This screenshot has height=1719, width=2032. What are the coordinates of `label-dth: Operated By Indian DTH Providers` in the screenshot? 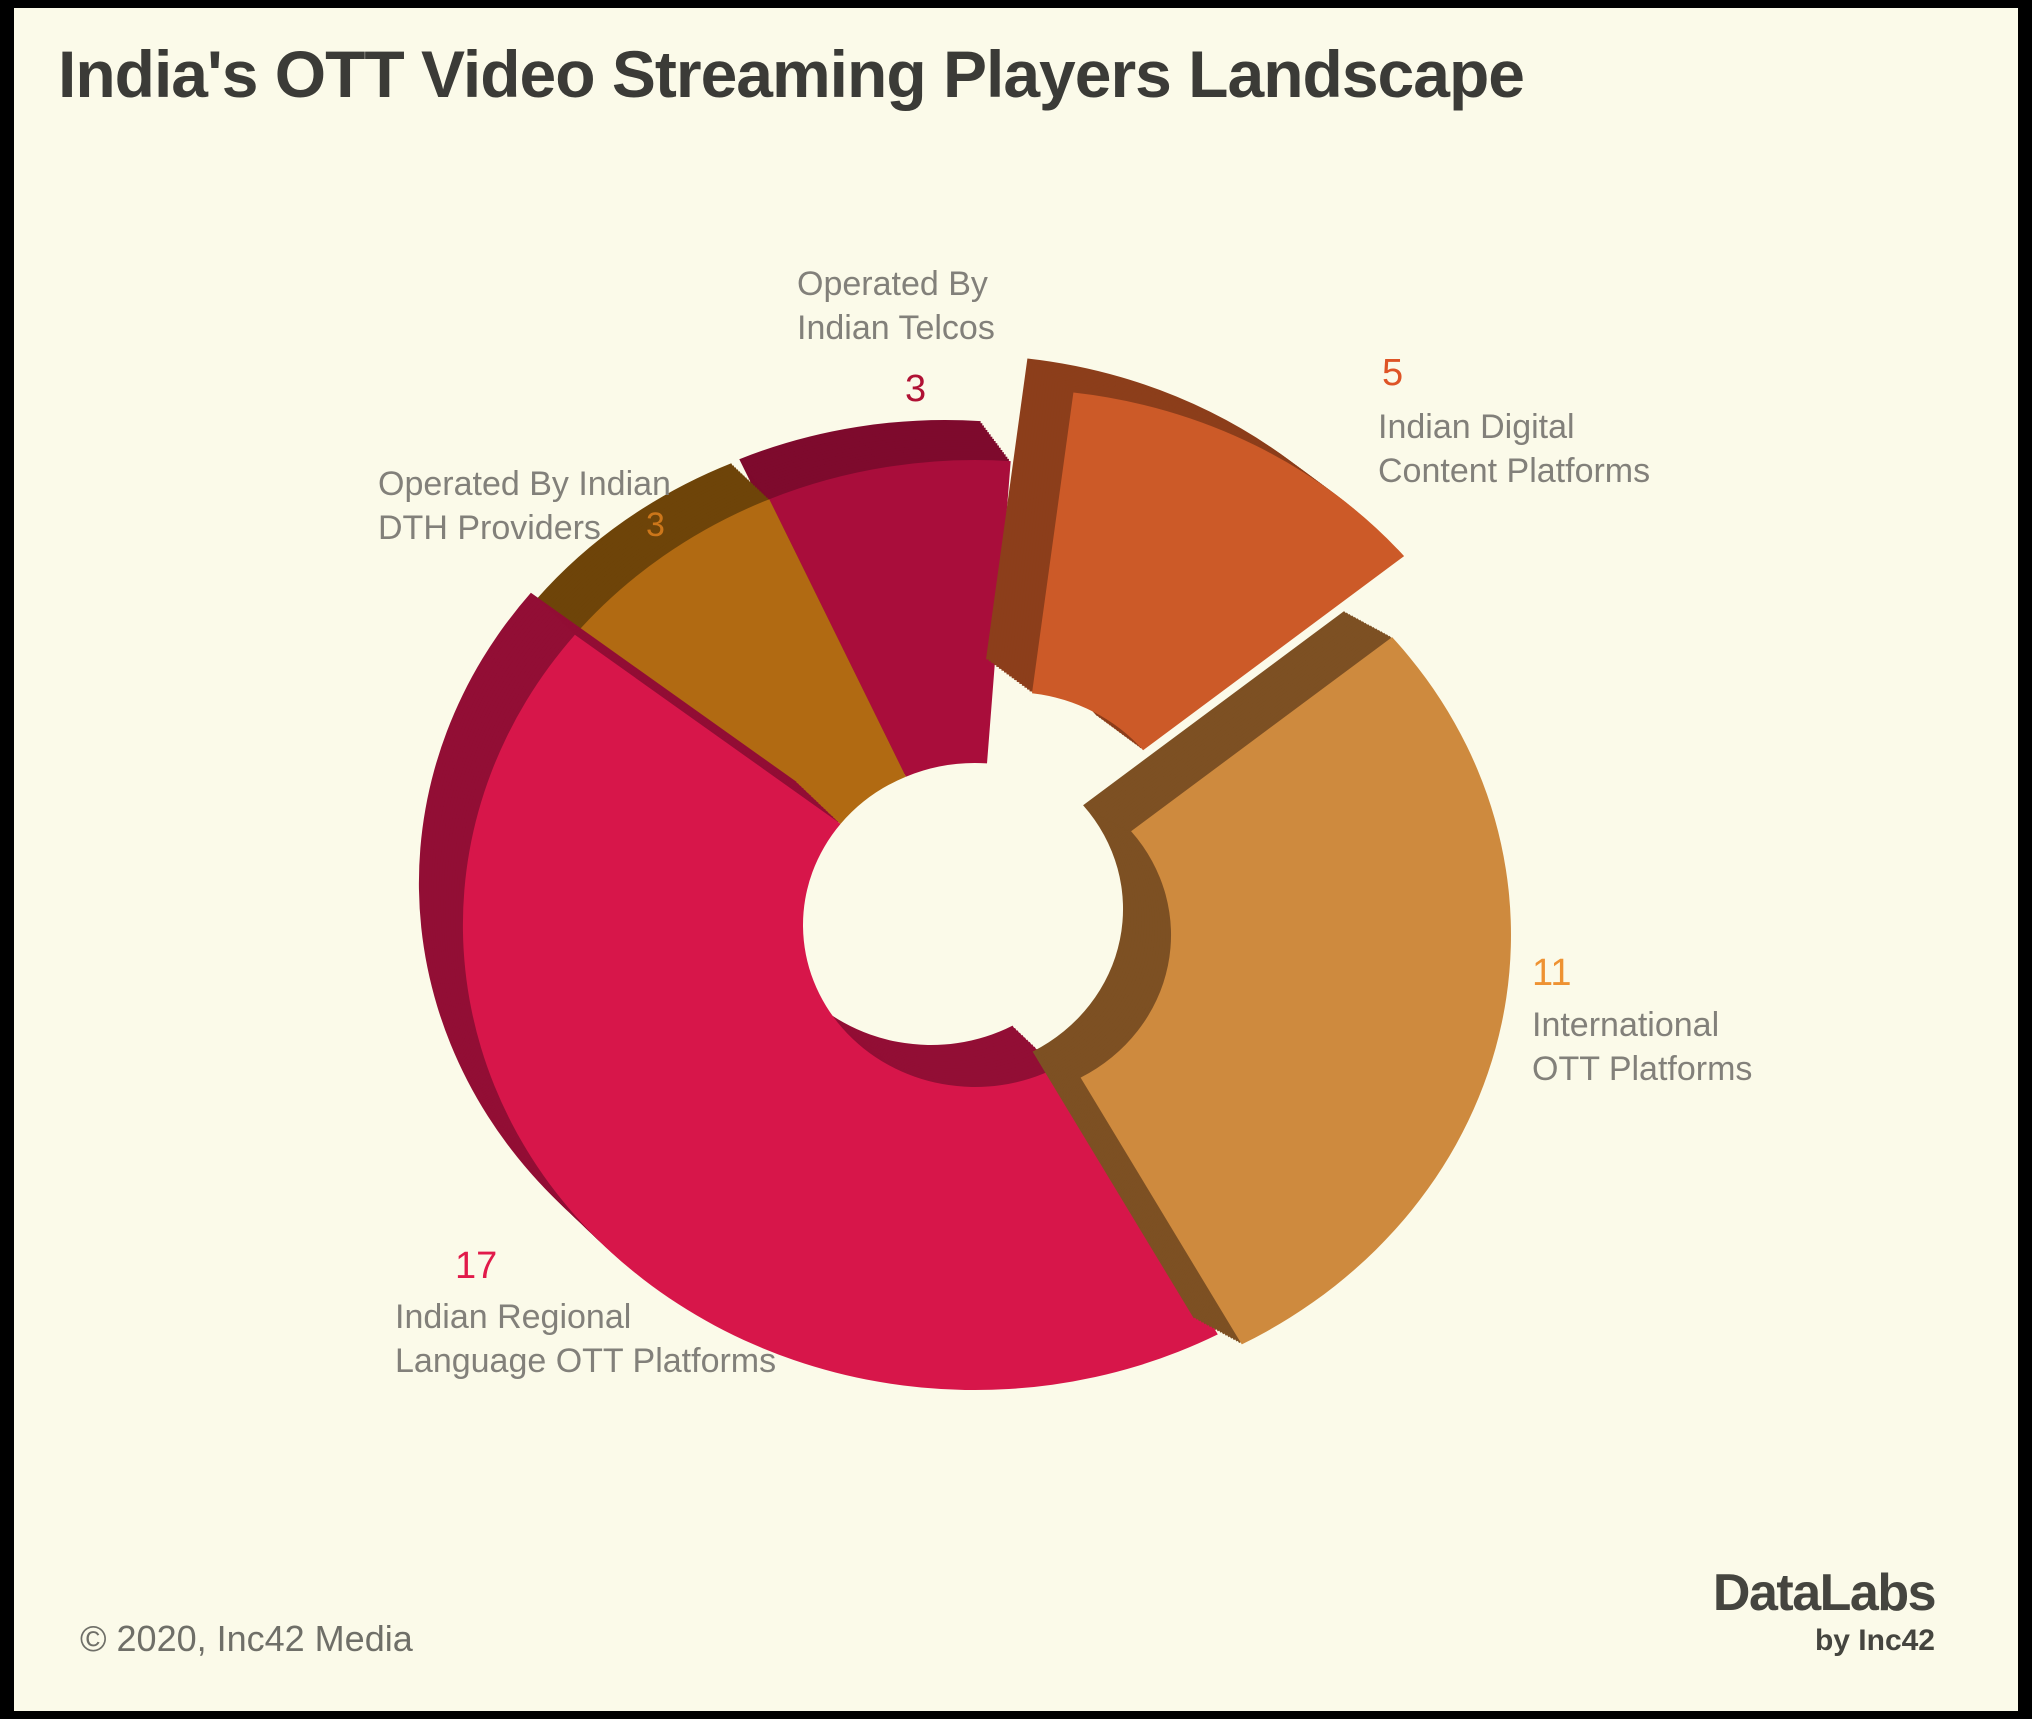 It's located at (524, 506).